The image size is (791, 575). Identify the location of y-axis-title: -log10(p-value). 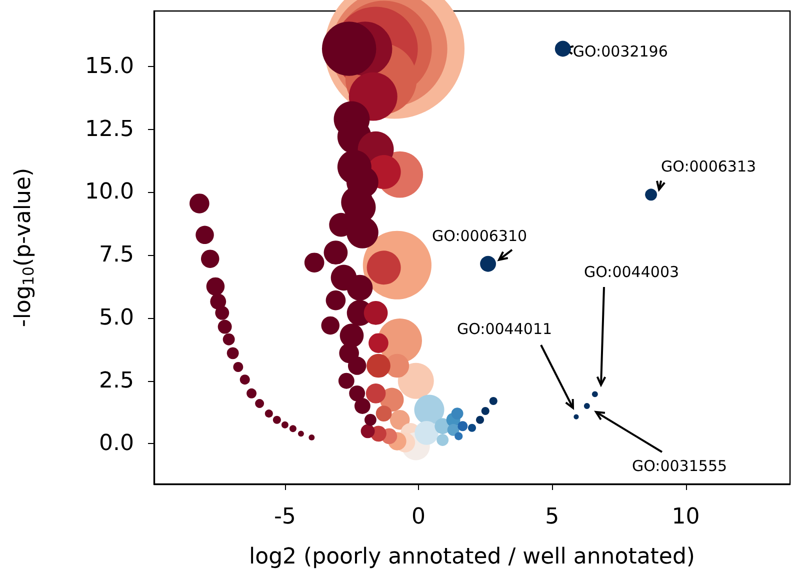
(24, 248).